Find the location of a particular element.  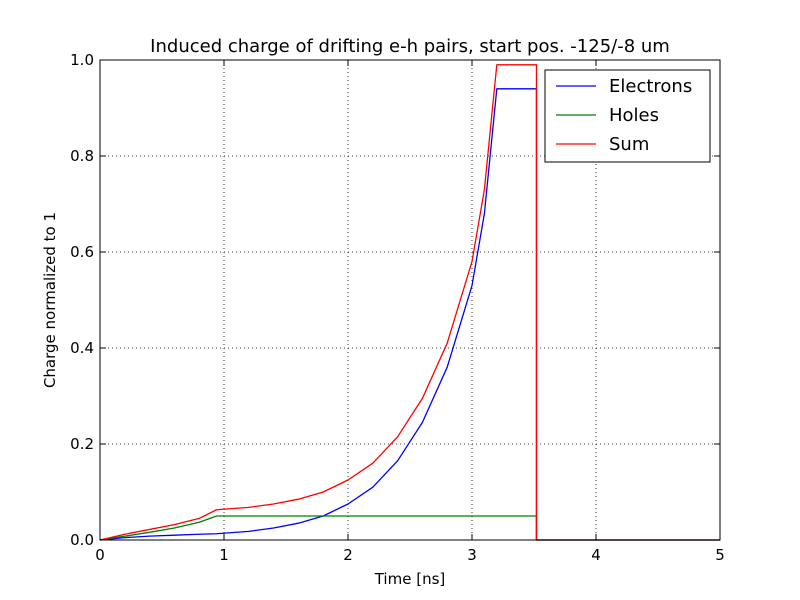

y-tick-label: 0.6 is located at coordinates (82, 252).